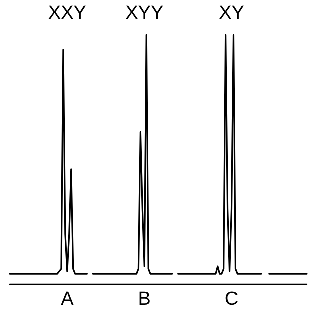  I want to click on x-tick-label: C, so click(231, 299).